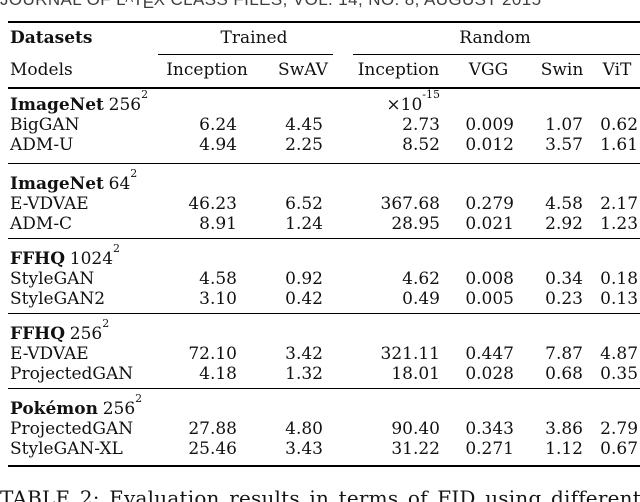  I want to click on column-header-vit: ViT, so click(617, 72).